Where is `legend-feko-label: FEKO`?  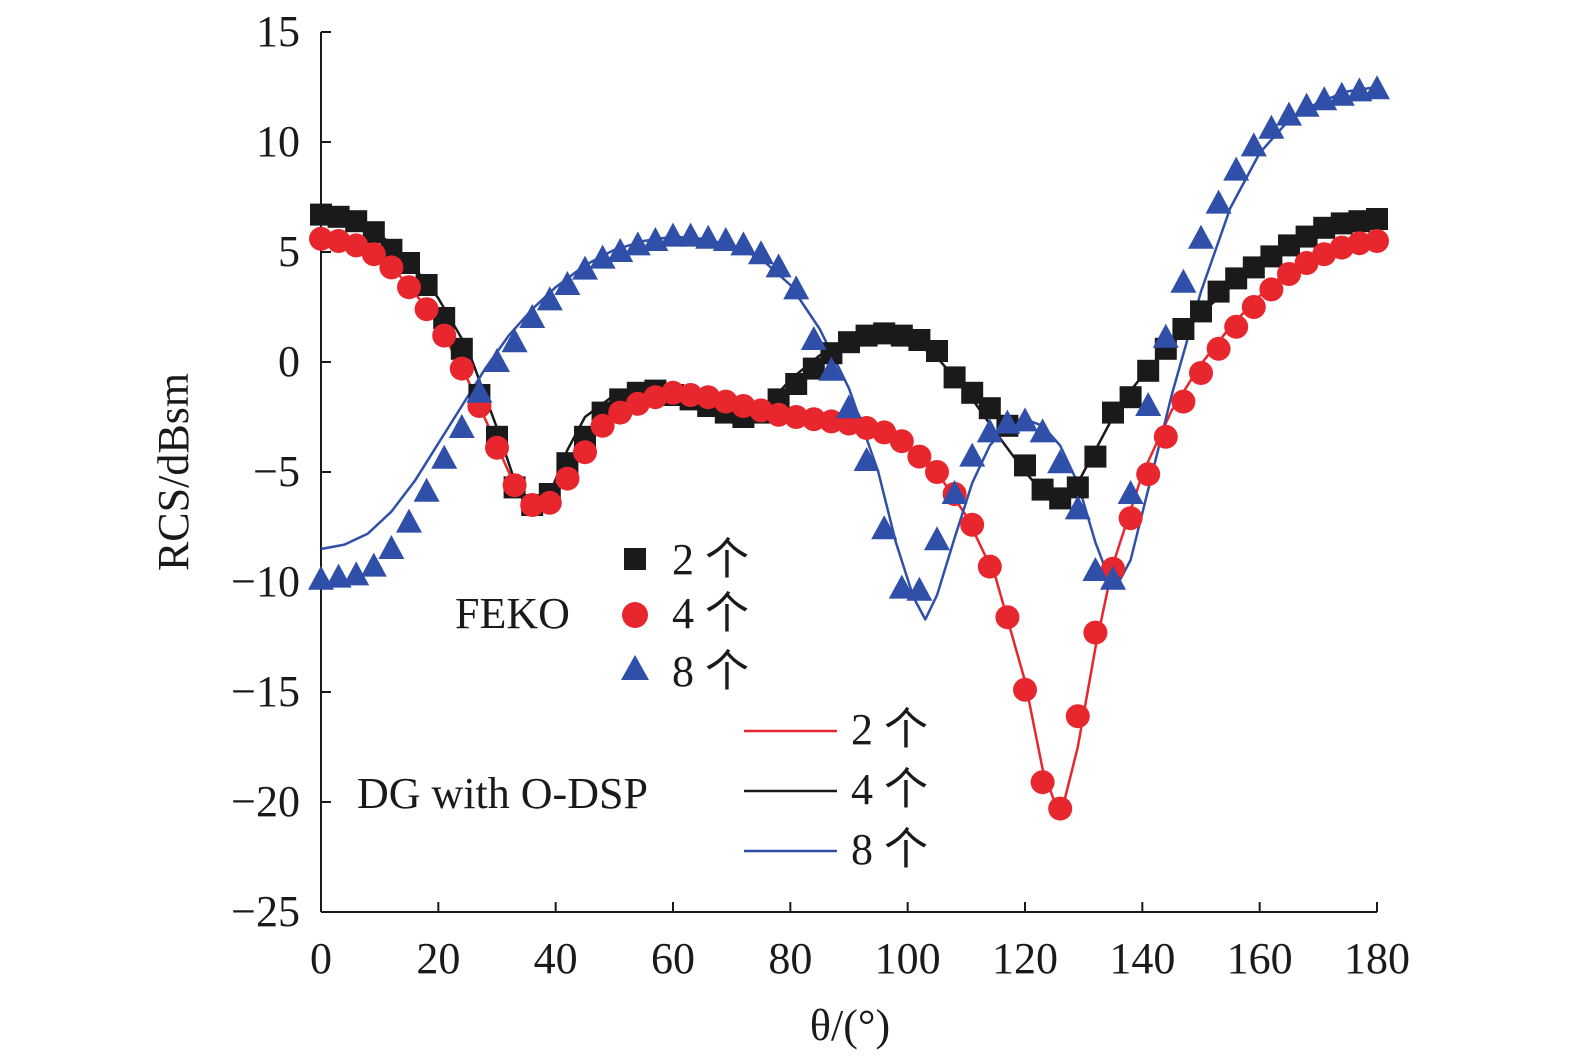
legend-feko-label: FEKO is located at coordinates (512, 613).